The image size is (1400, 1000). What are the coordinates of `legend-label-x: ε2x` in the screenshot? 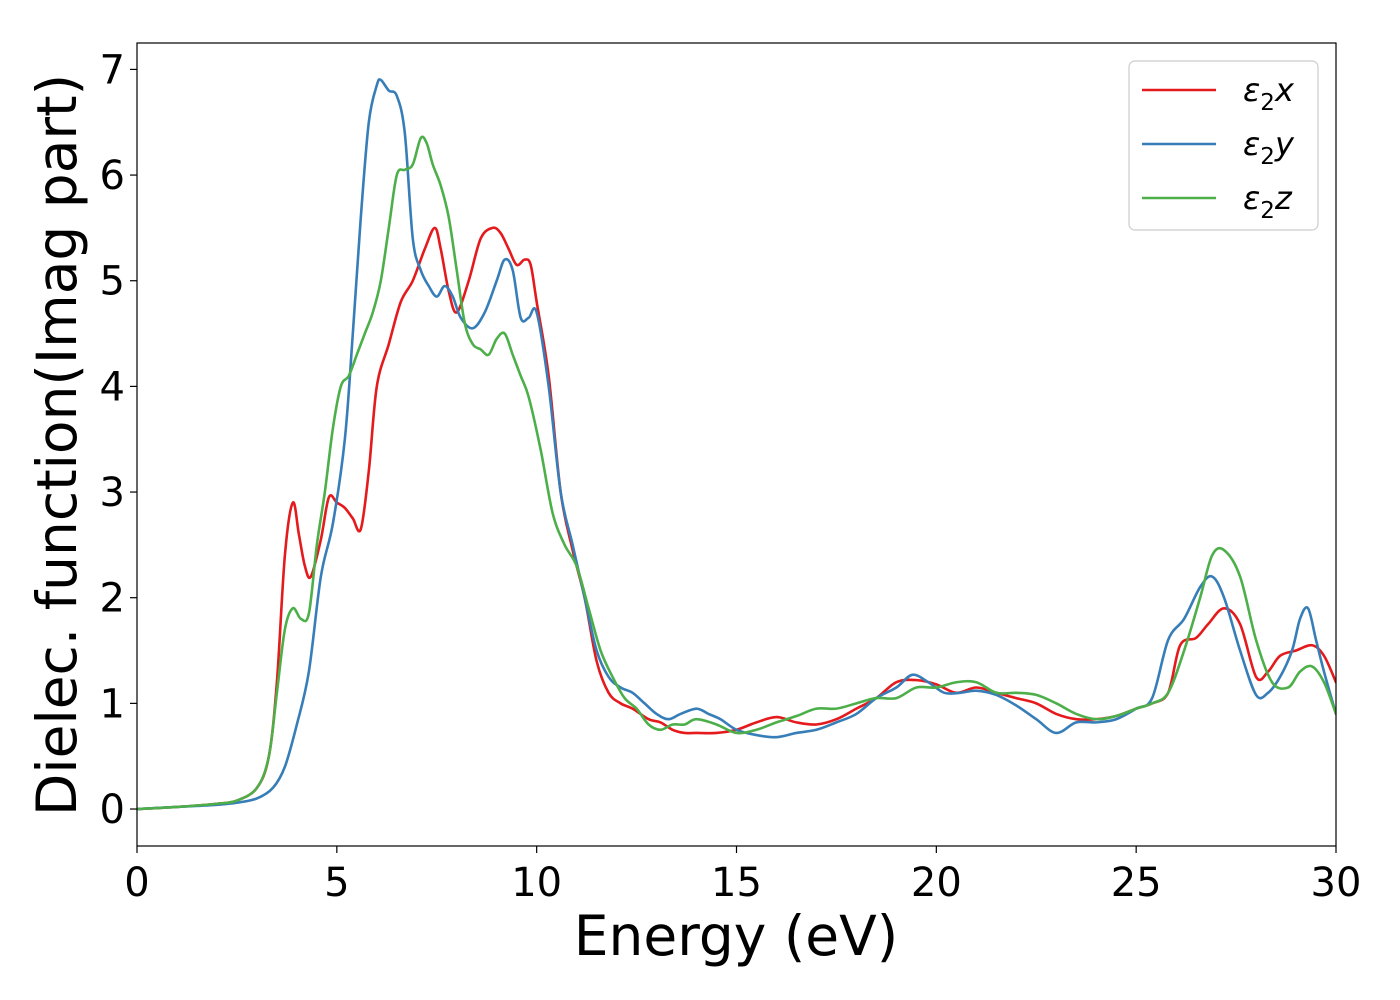 It's located at (1269, 93).